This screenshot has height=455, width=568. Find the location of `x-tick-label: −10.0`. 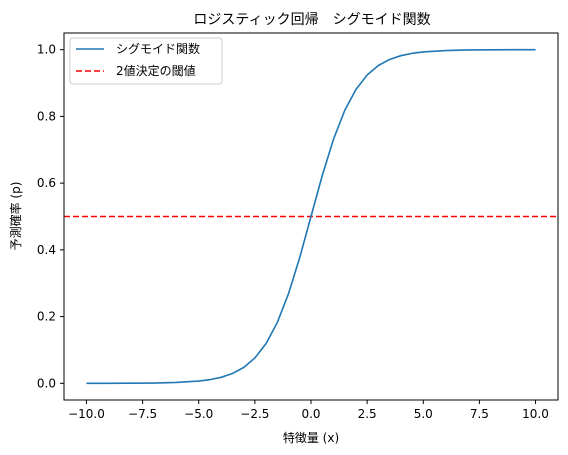

x-tick-label: −10.0 is located at coordinates (86, 414).